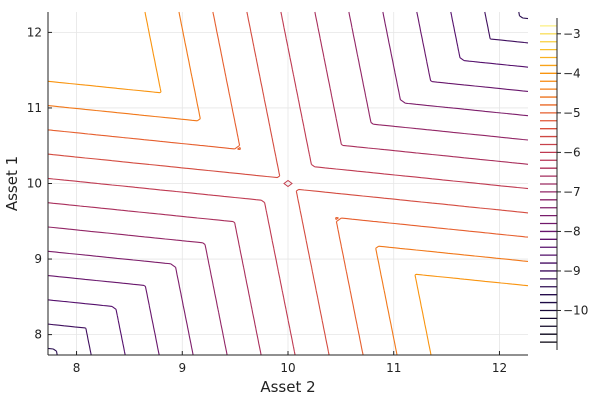 The height and width of the screenshot is (400, 600). Describe the element at coordinates (34, 108) in the screenshot. I see `y-tick-label: 11` at that location.